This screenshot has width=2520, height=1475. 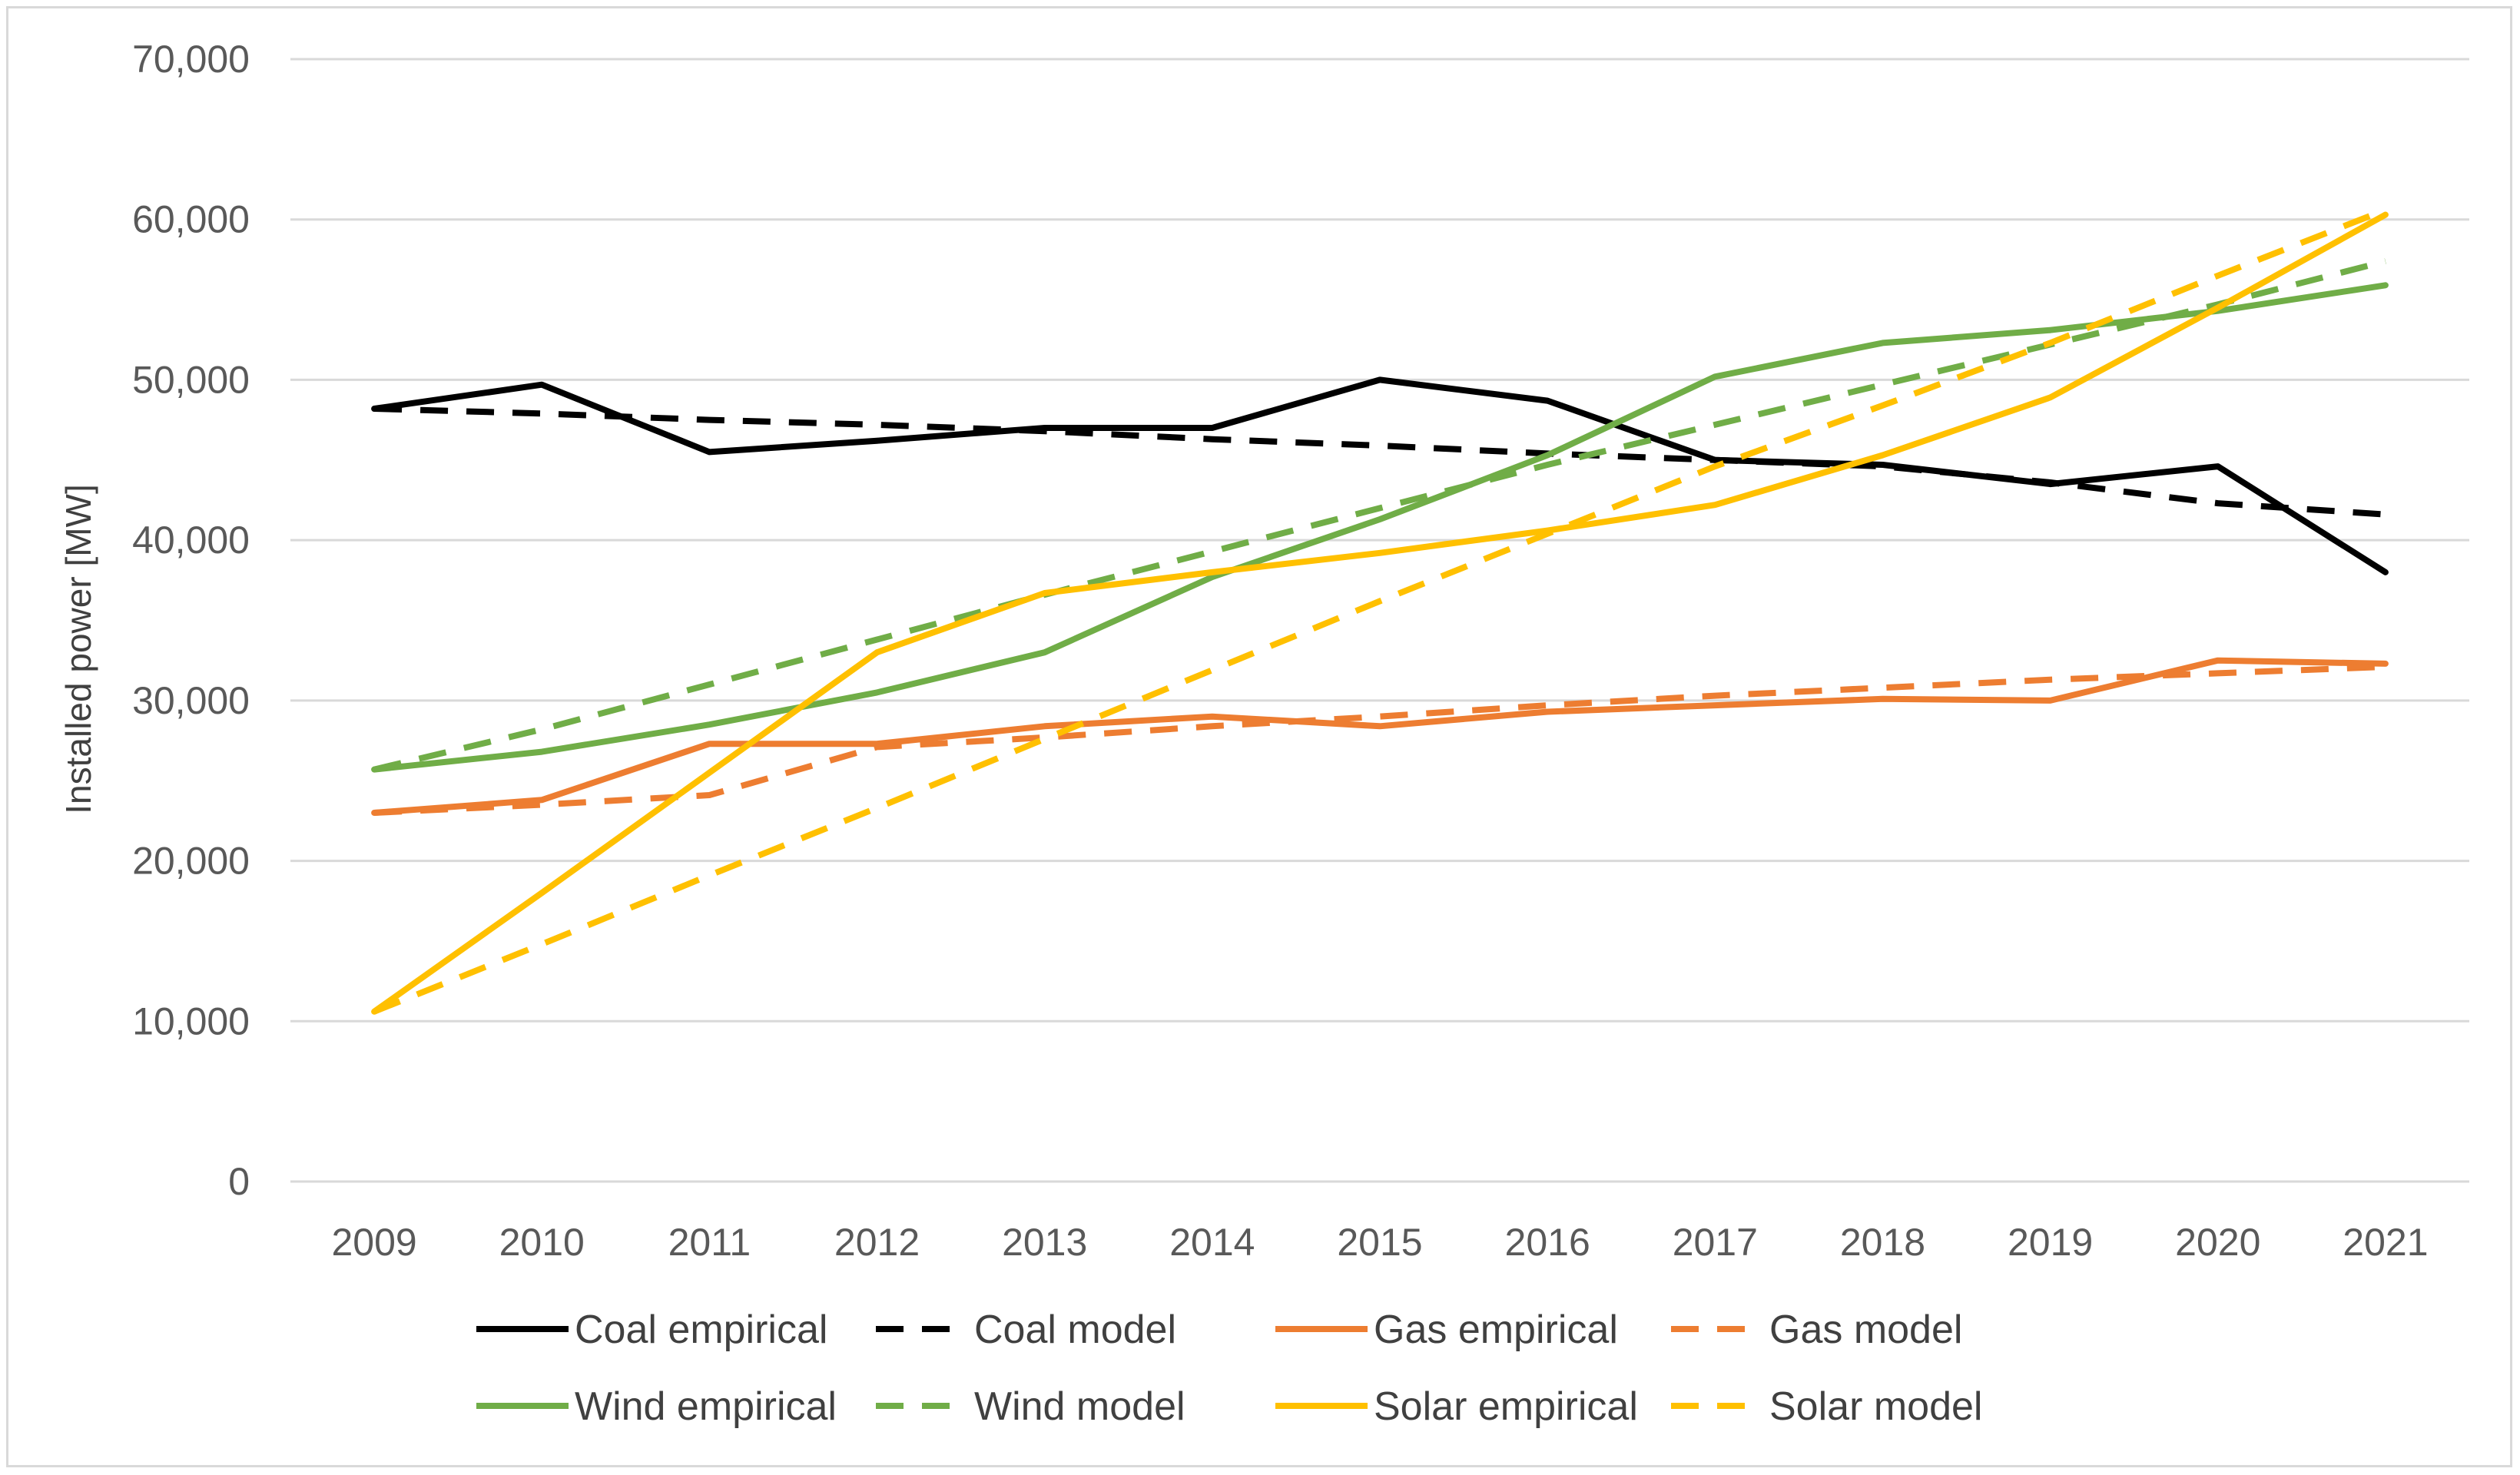 What do you see at coordinates (1044, 1242) in the screenshot?
I see `x-tick-label: 2013` at bounding box center [1044, 1242].